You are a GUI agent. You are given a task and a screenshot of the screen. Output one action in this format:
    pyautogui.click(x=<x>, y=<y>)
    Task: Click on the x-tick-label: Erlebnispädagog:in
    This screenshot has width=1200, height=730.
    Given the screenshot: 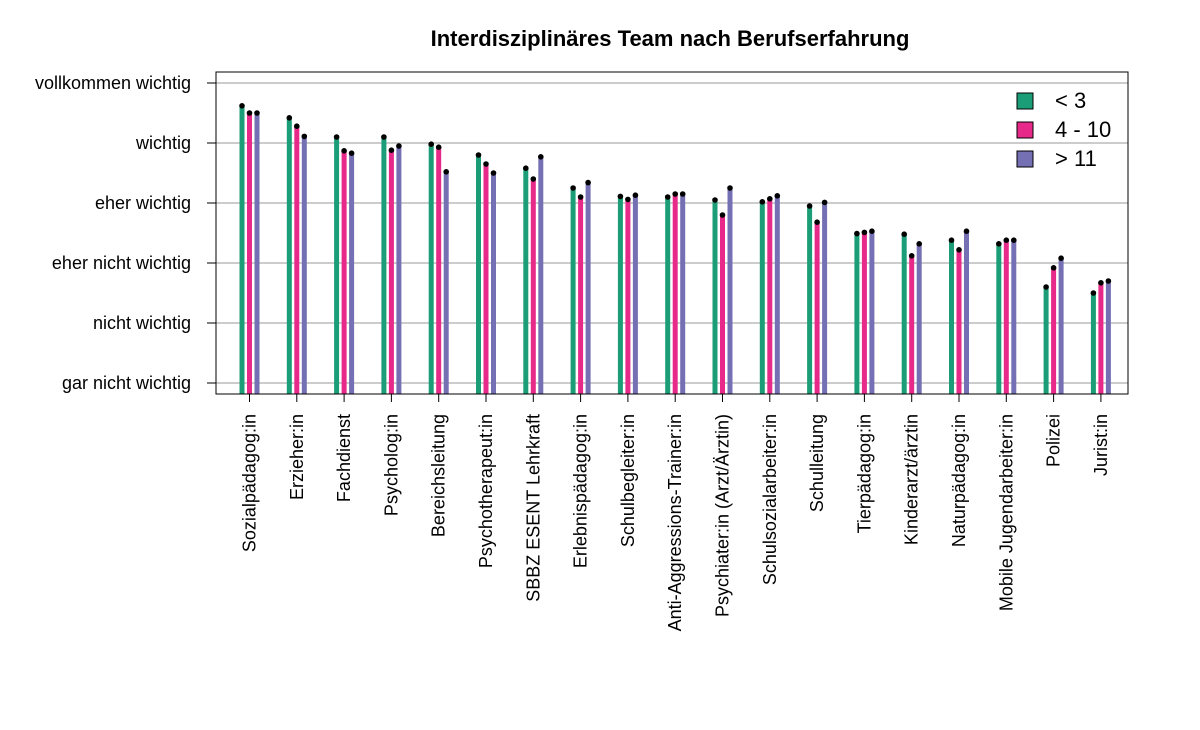 What is the action you would take?
    pyautogui.click(x=581, y=491)
    